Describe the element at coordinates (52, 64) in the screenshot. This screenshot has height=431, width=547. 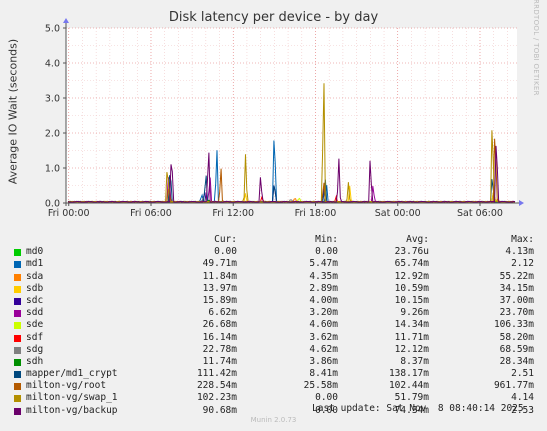
I see `y-tick-label: 4.0` at that location.